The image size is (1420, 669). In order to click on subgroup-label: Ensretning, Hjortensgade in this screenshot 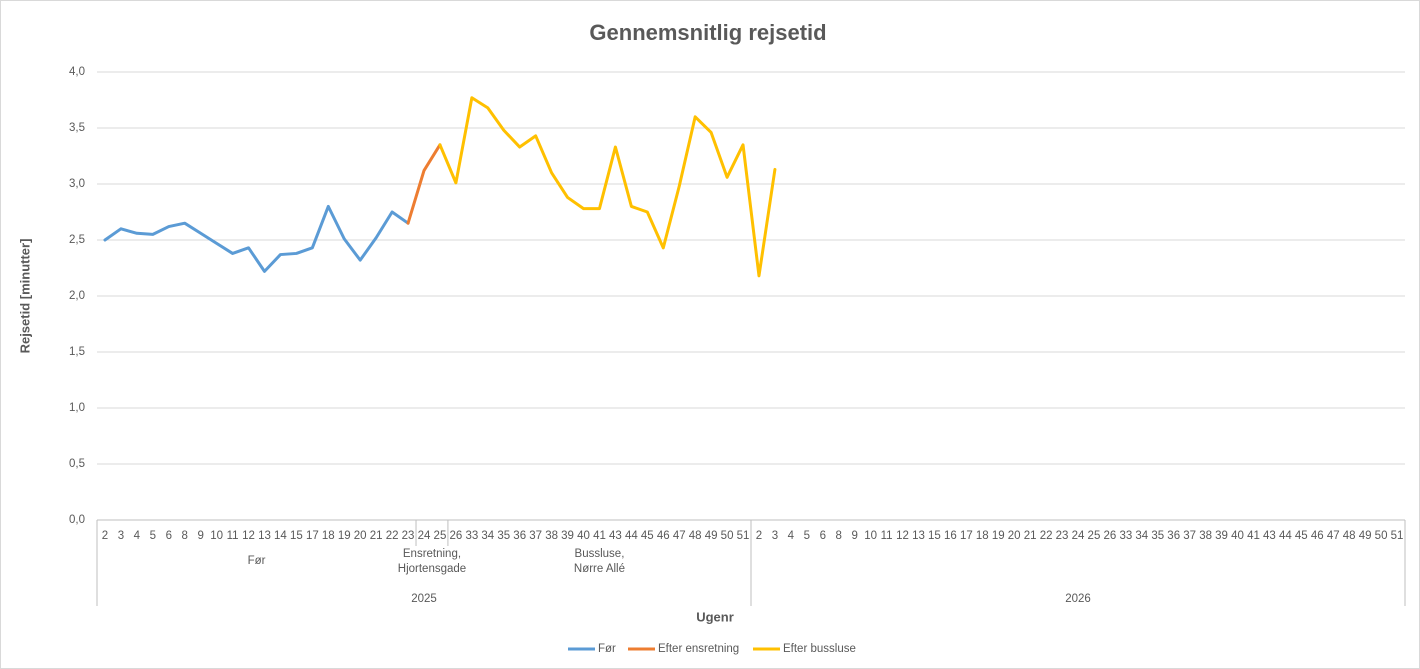, I will do `click(432, 561)`.